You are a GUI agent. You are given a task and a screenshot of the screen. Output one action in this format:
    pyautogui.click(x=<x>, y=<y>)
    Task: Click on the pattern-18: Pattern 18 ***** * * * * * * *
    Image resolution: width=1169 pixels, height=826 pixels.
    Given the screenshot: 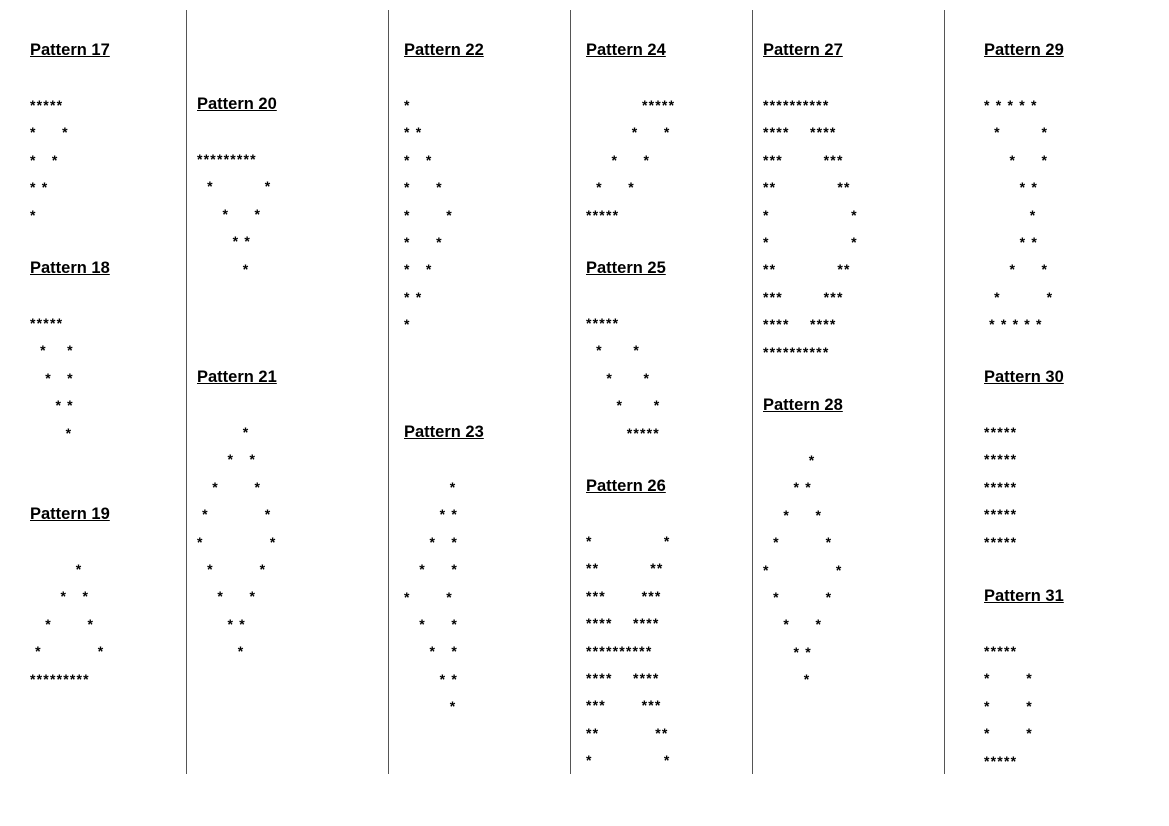 What is the action you would take?
    pyautogui.click(x=70, y=352)
    